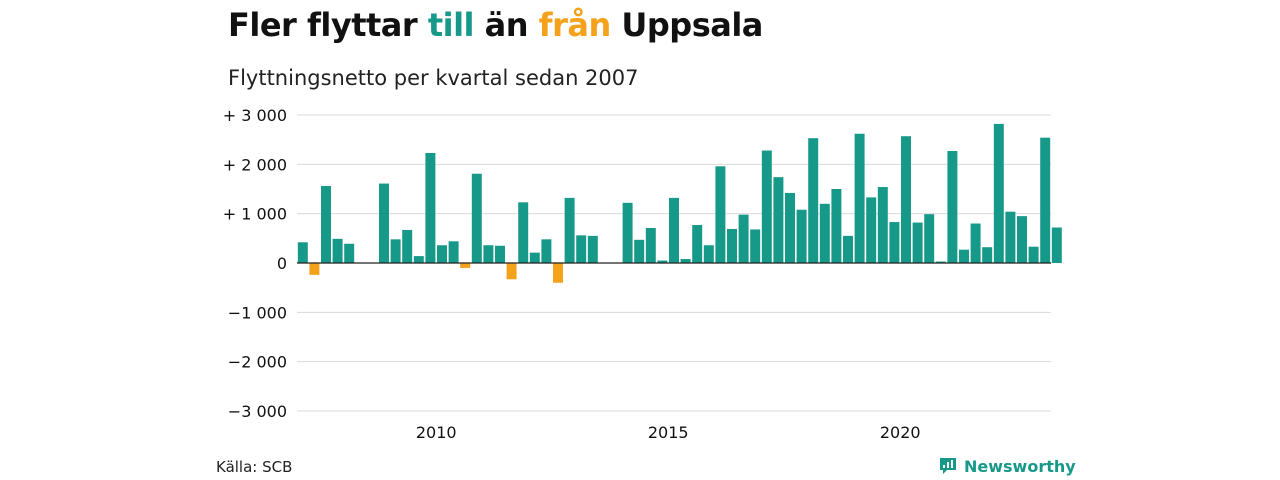 Image resolution: width=1280 pixels, height=480 pixels. What do you see at coordinates (998, 193) in the screenshot?
I see `bar-2022-Q1` at bounding box center [998, 193].